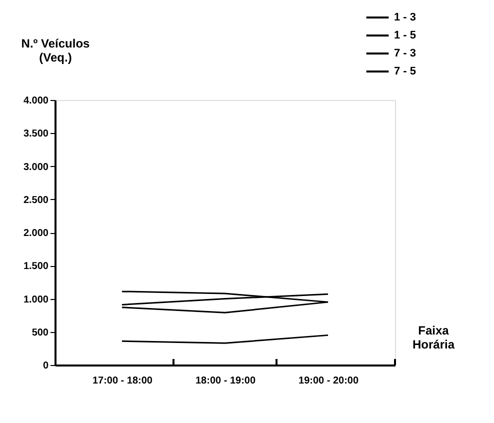 The image size is (494, 423). Describe the element at coordinates (36, 134) in the screenshot. I see `y-tick-label: 3.500` at that location.